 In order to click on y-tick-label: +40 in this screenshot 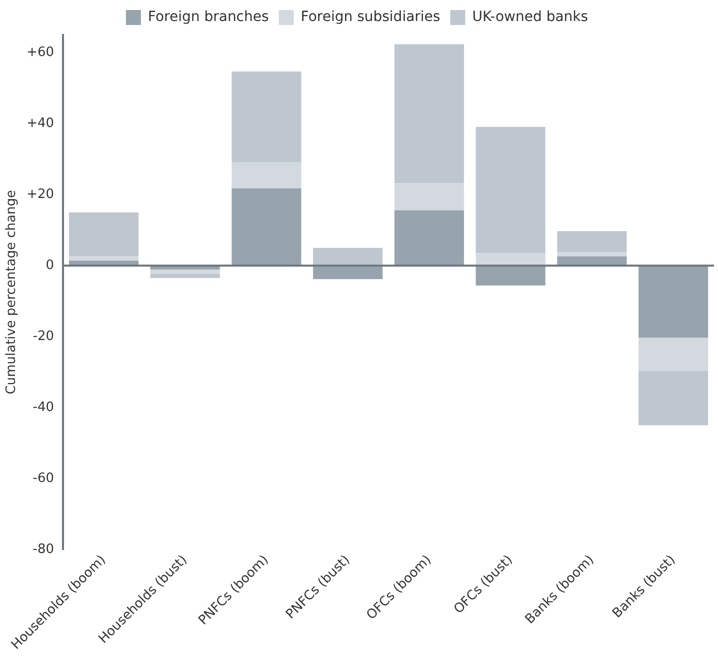, I will do `click(40, 124)`.